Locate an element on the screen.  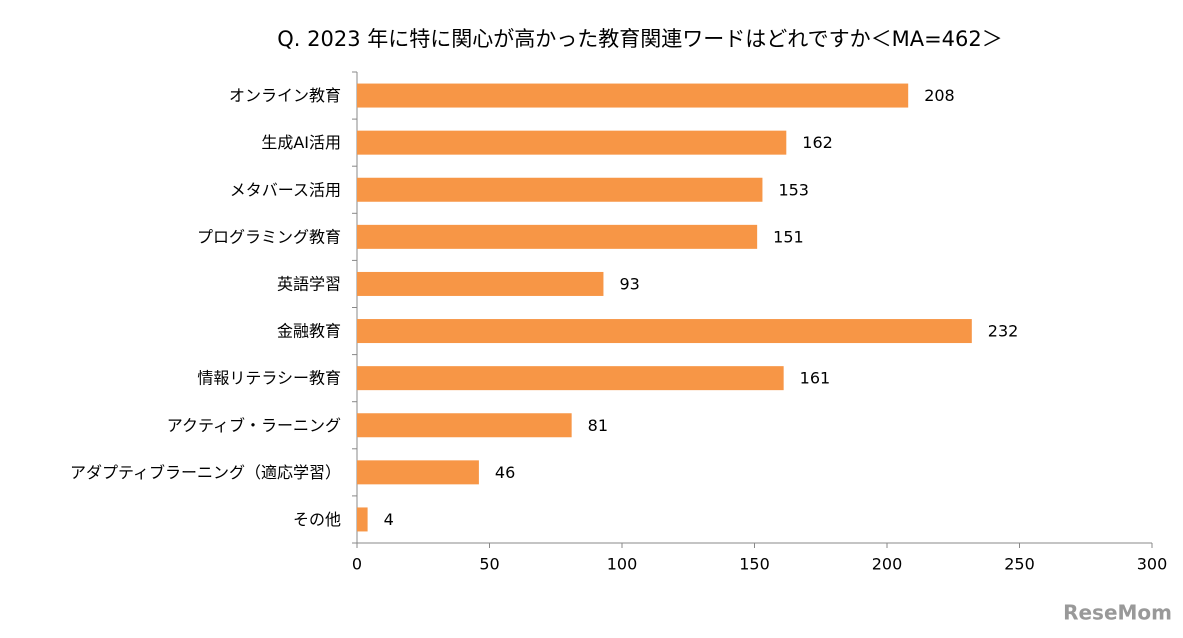
x-tick-label: 150 is located at coordinates (754, 564).